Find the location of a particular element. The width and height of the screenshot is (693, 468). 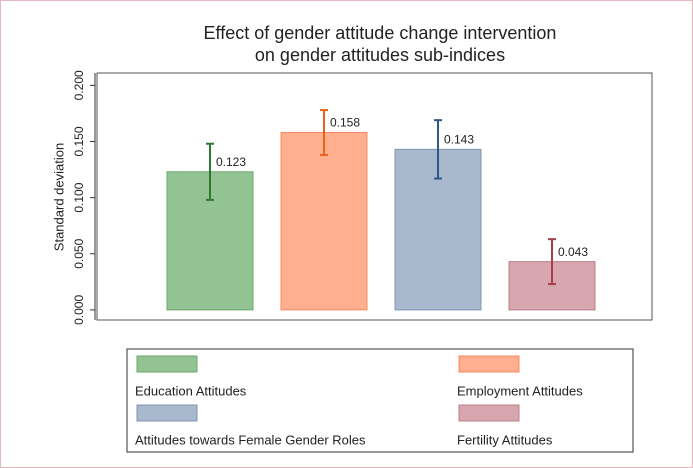

legend-label: Attitudes towards Female Gender Roles is located at coordinates (250, 439).